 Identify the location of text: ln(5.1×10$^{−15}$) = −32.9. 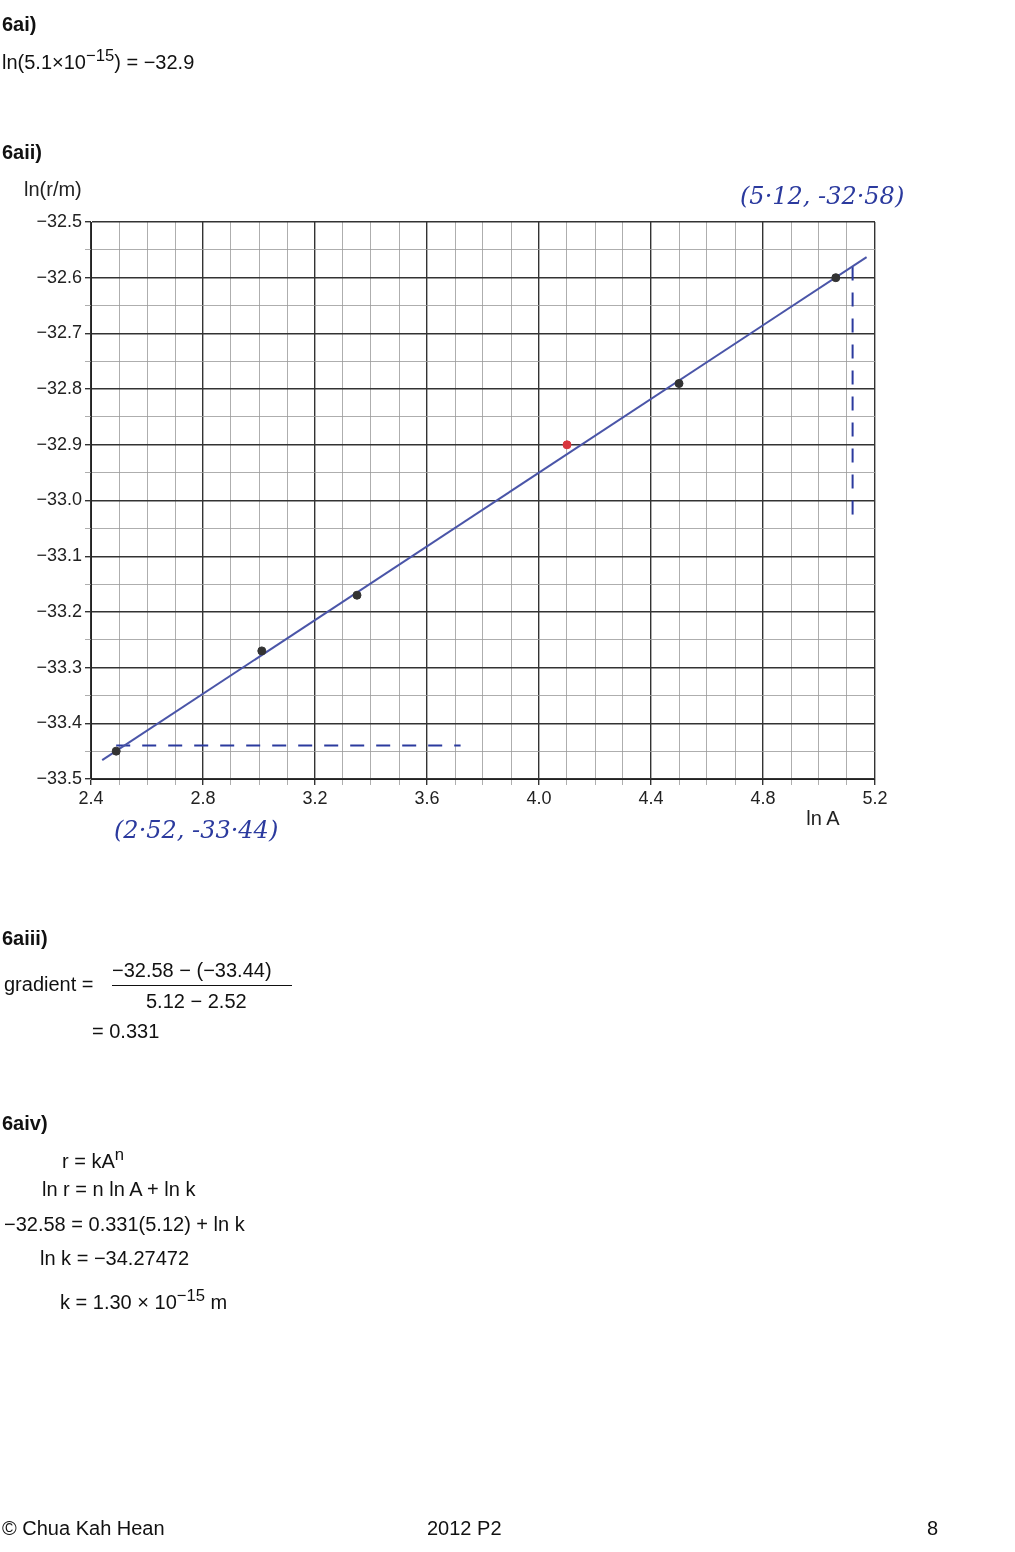
(98, 59).